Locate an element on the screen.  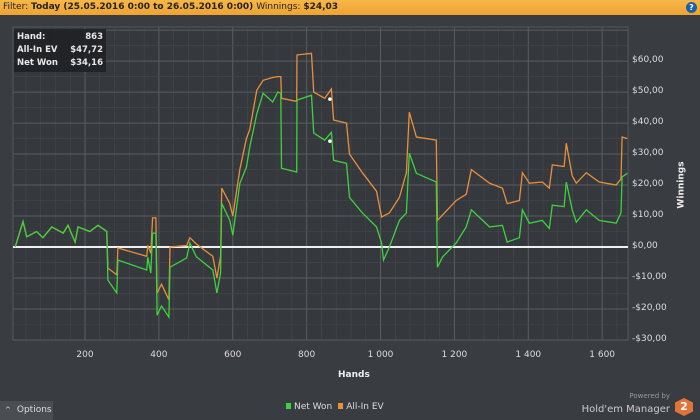
x-tick-label: 1 000 is located at coordinates (380, 355).